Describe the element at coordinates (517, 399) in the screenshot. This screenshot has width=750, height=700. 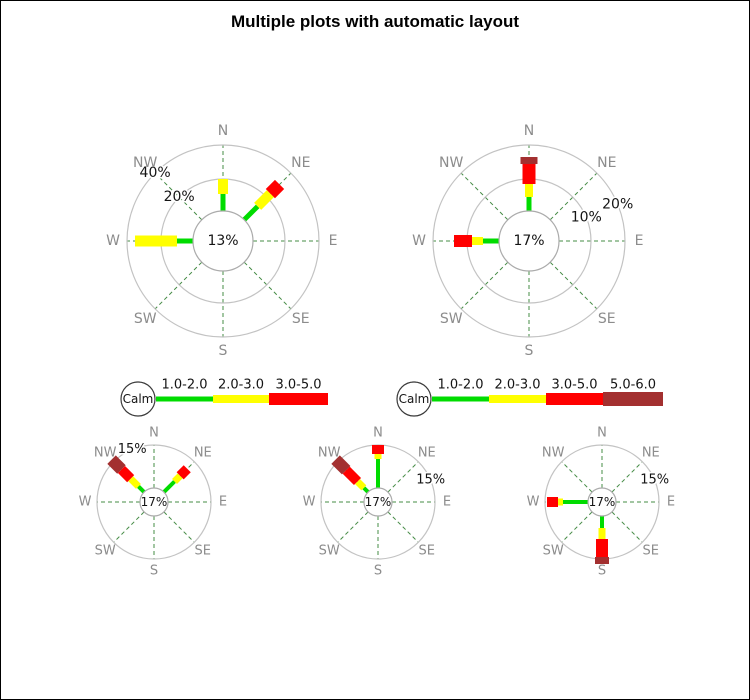
I see `legend-bar-2.0-3.0` at that location.